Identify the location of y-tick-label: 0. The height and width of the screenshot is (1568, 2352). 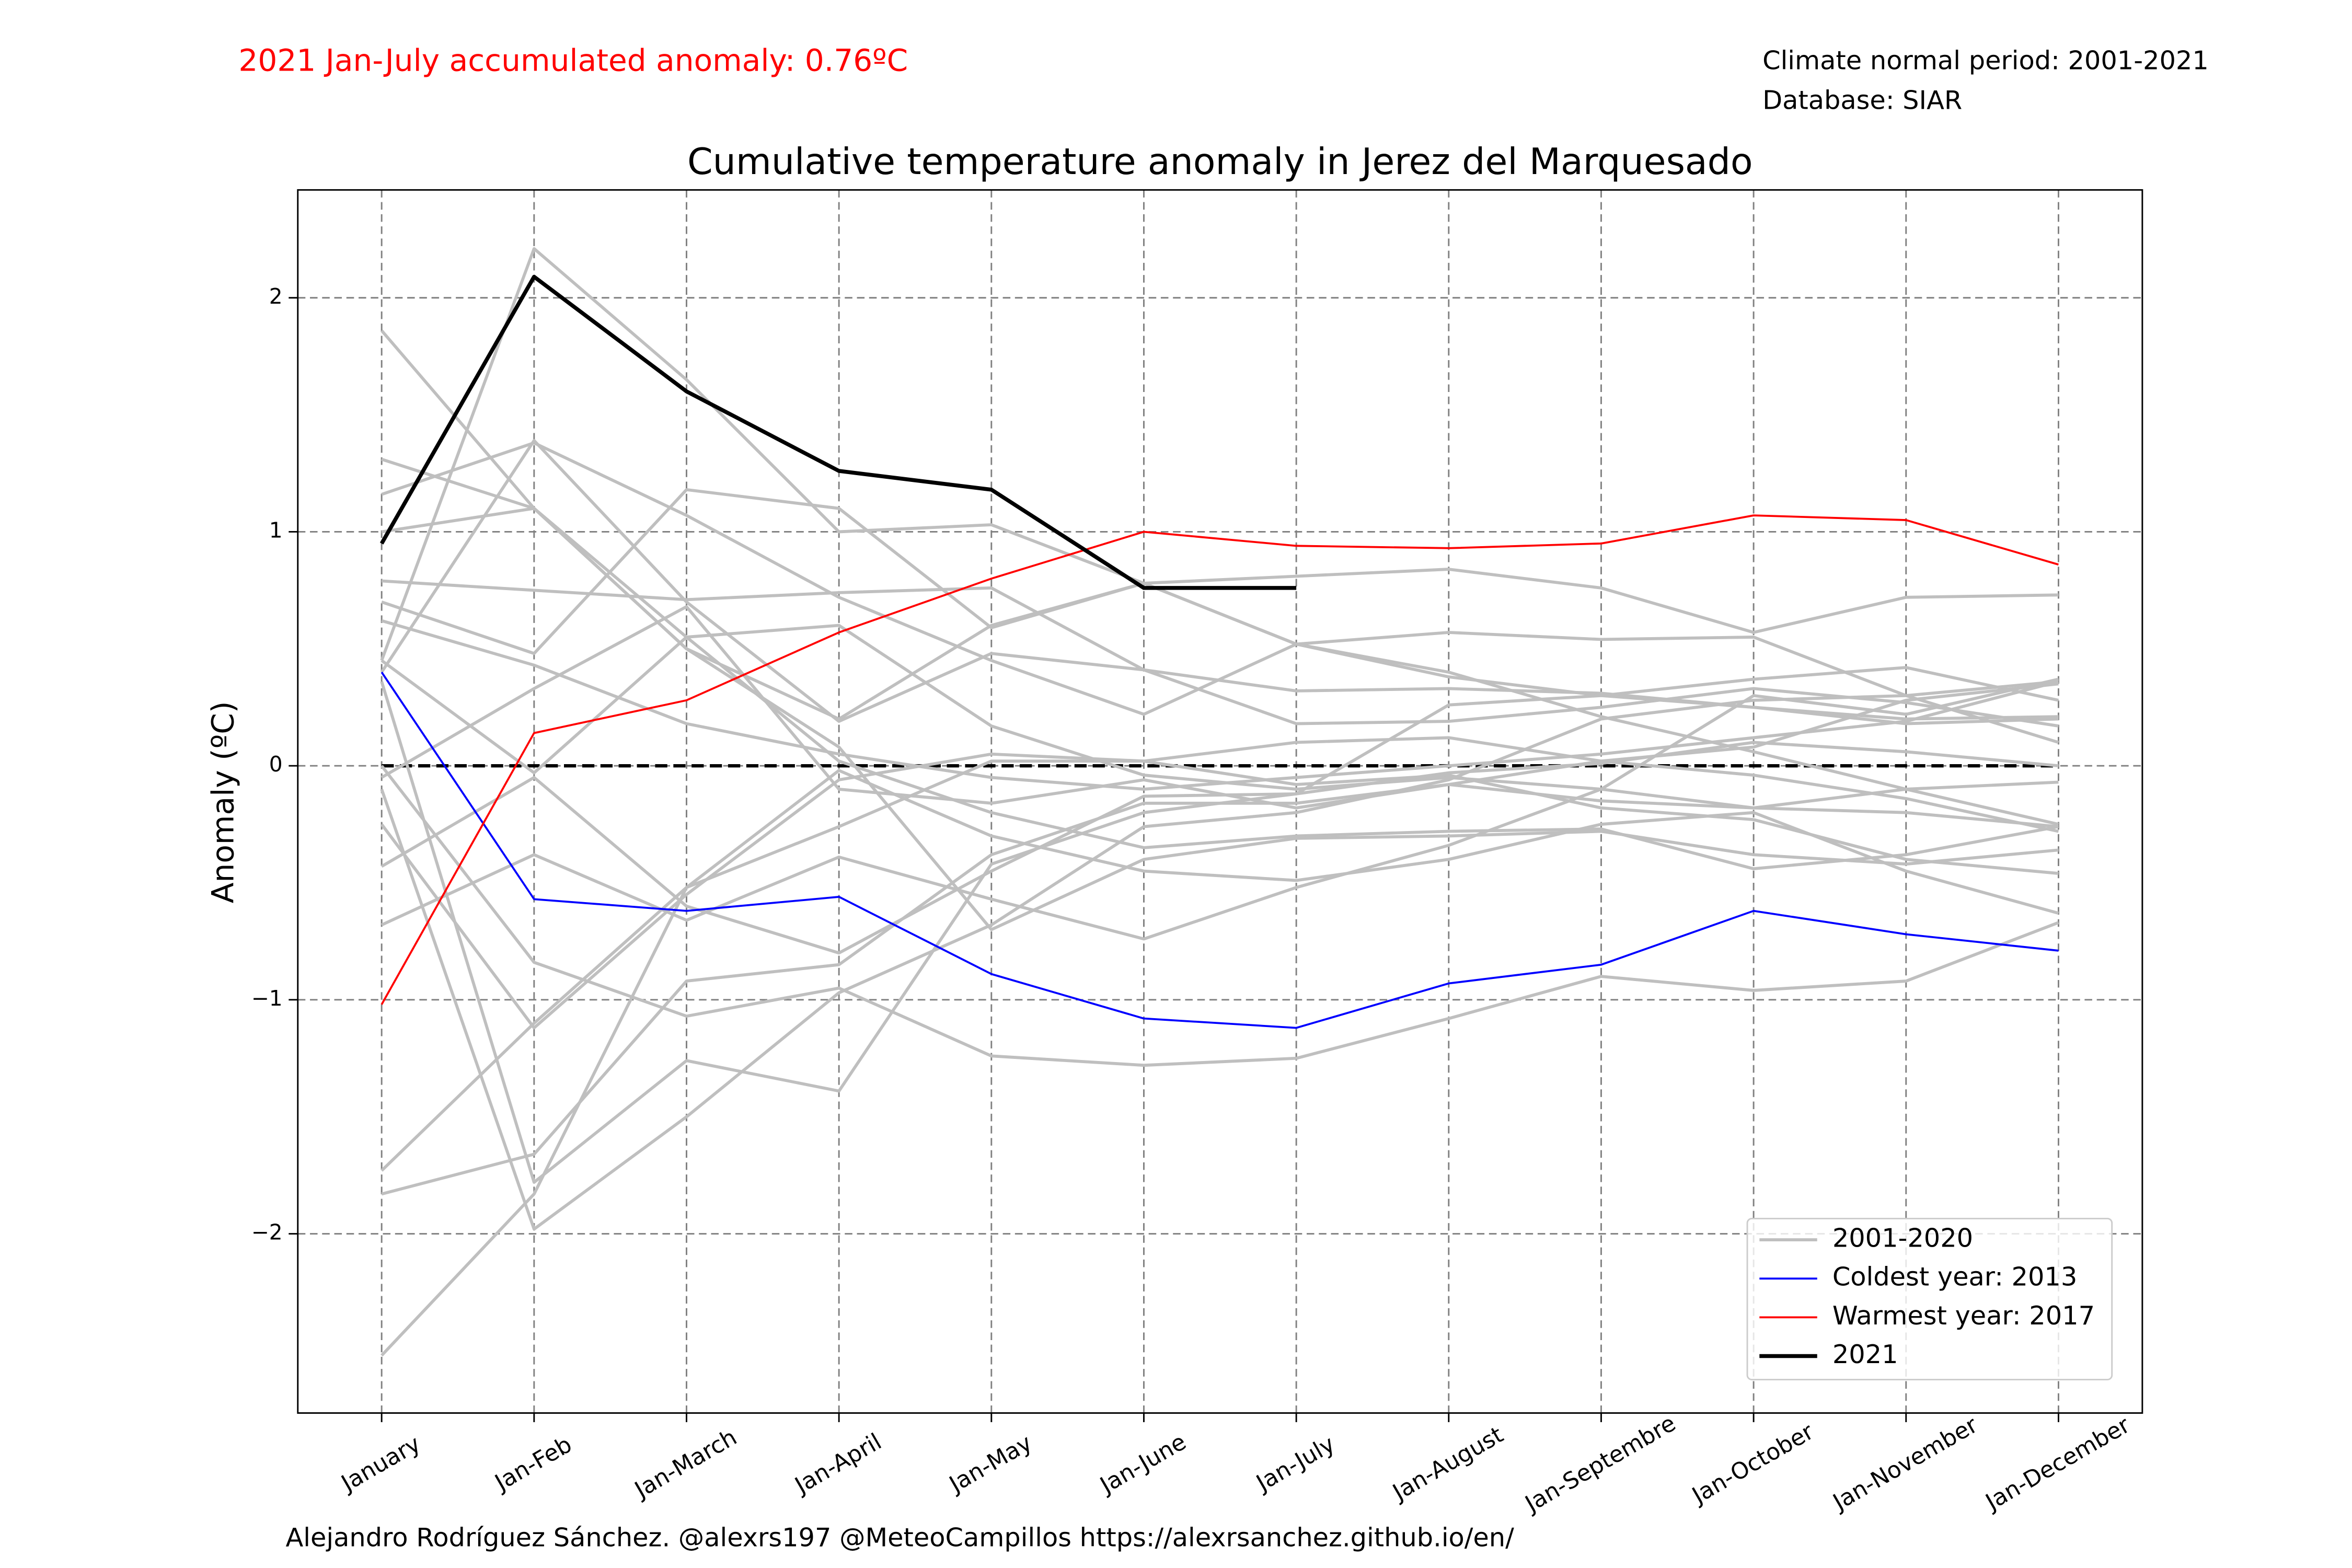
(276, 764).